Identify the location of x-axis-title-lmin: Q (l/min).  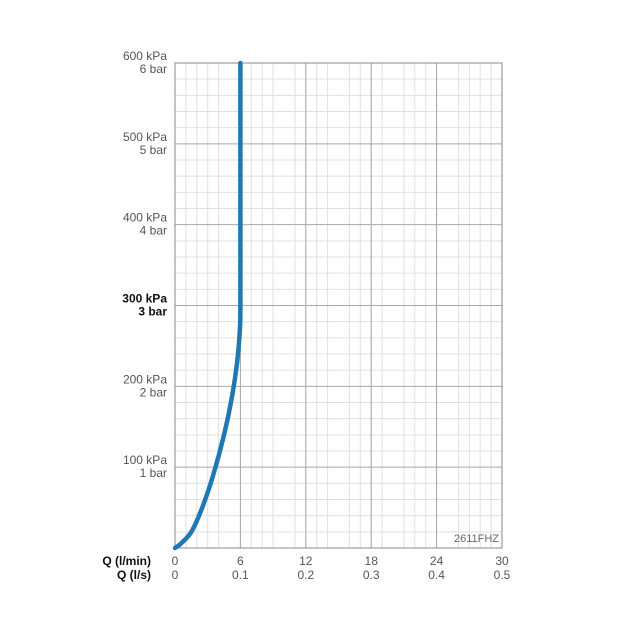
(126, 561).